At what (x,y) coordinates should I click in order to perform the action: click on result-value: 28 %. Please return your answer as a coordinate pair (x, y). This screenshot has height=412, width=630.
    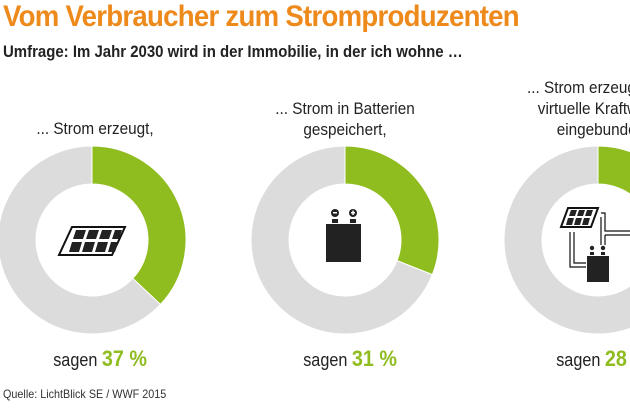
    Looking at the image, I should click on (617, 358).